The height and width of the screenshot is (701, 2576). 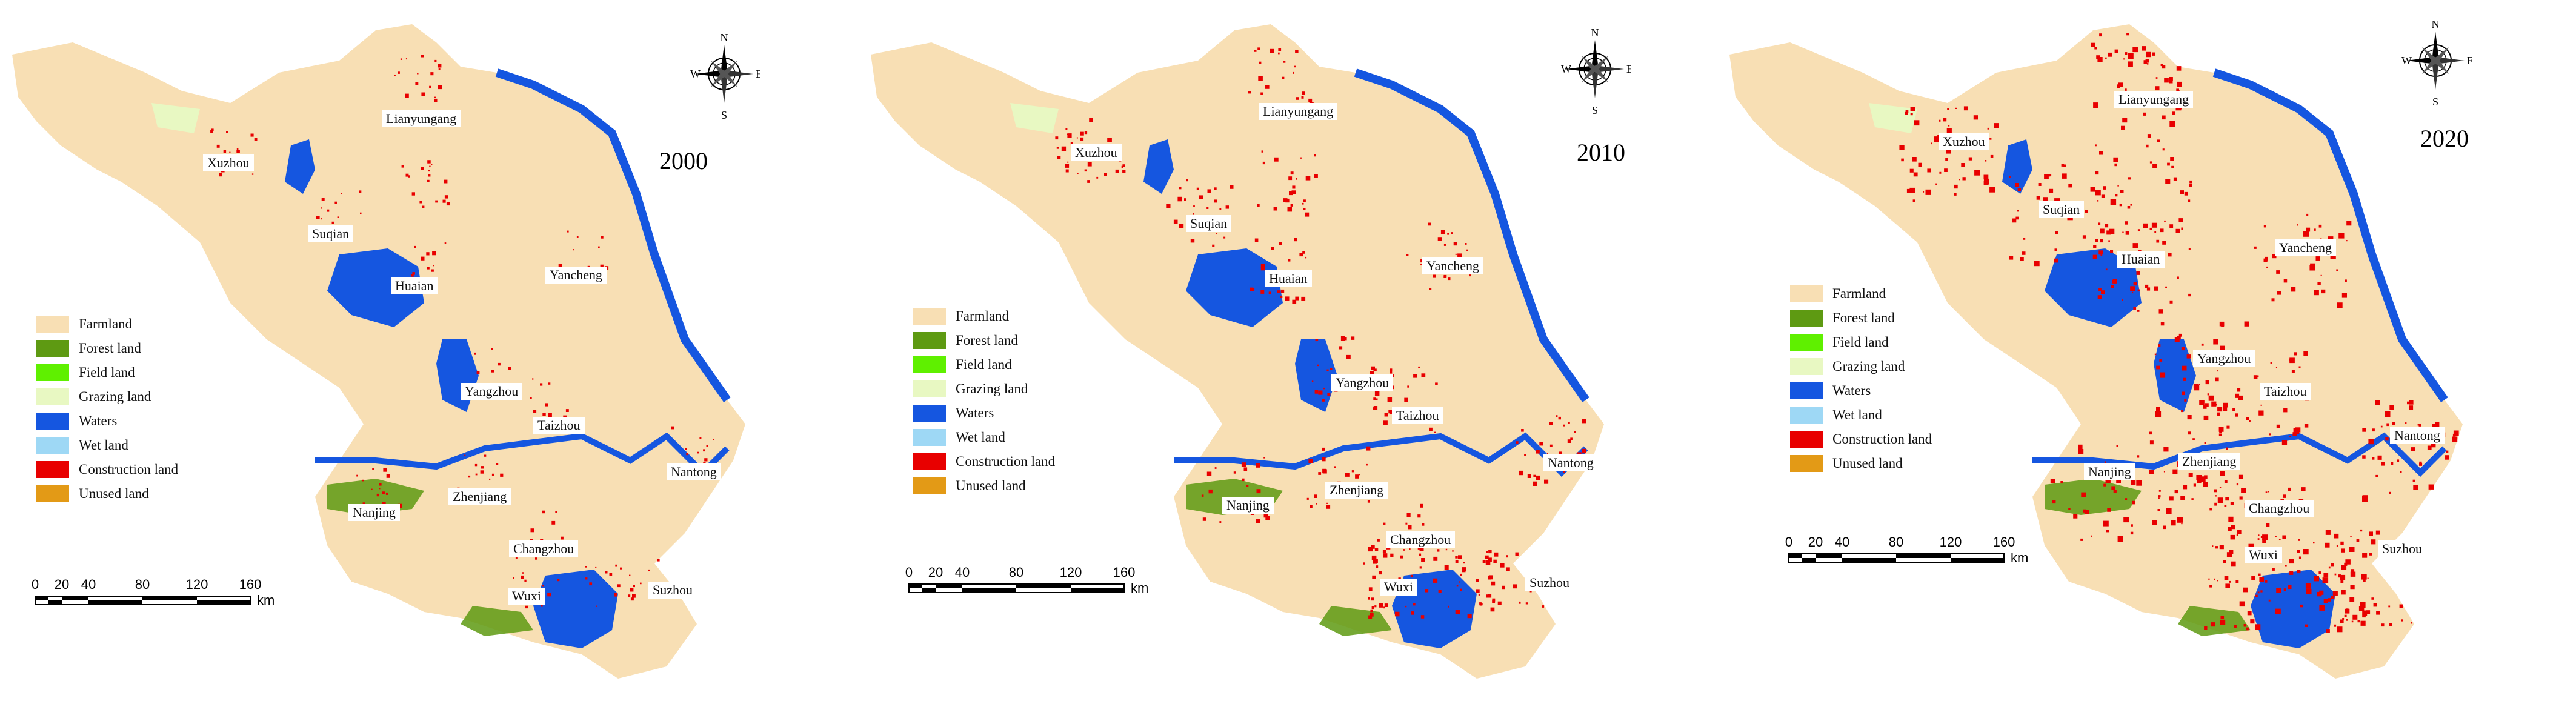 What do you see at coordinates (1861, 342) in the screenshot?
I see `legend-item: Field land` at bounding box center [1861, 342].